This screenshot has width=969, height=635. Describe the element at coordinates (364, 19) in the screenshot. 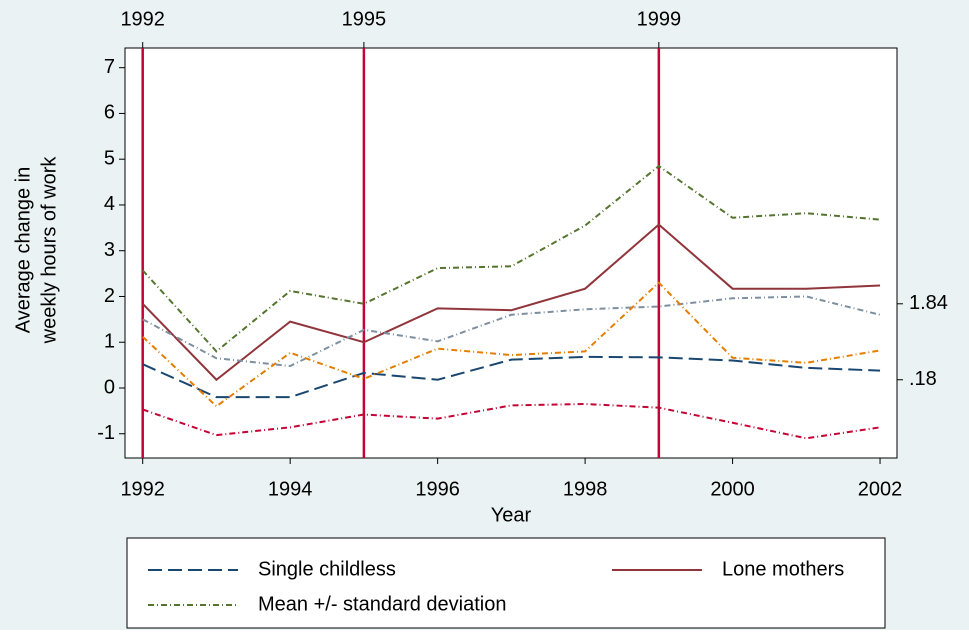

I see `top-tick-label: 1995` at that location.